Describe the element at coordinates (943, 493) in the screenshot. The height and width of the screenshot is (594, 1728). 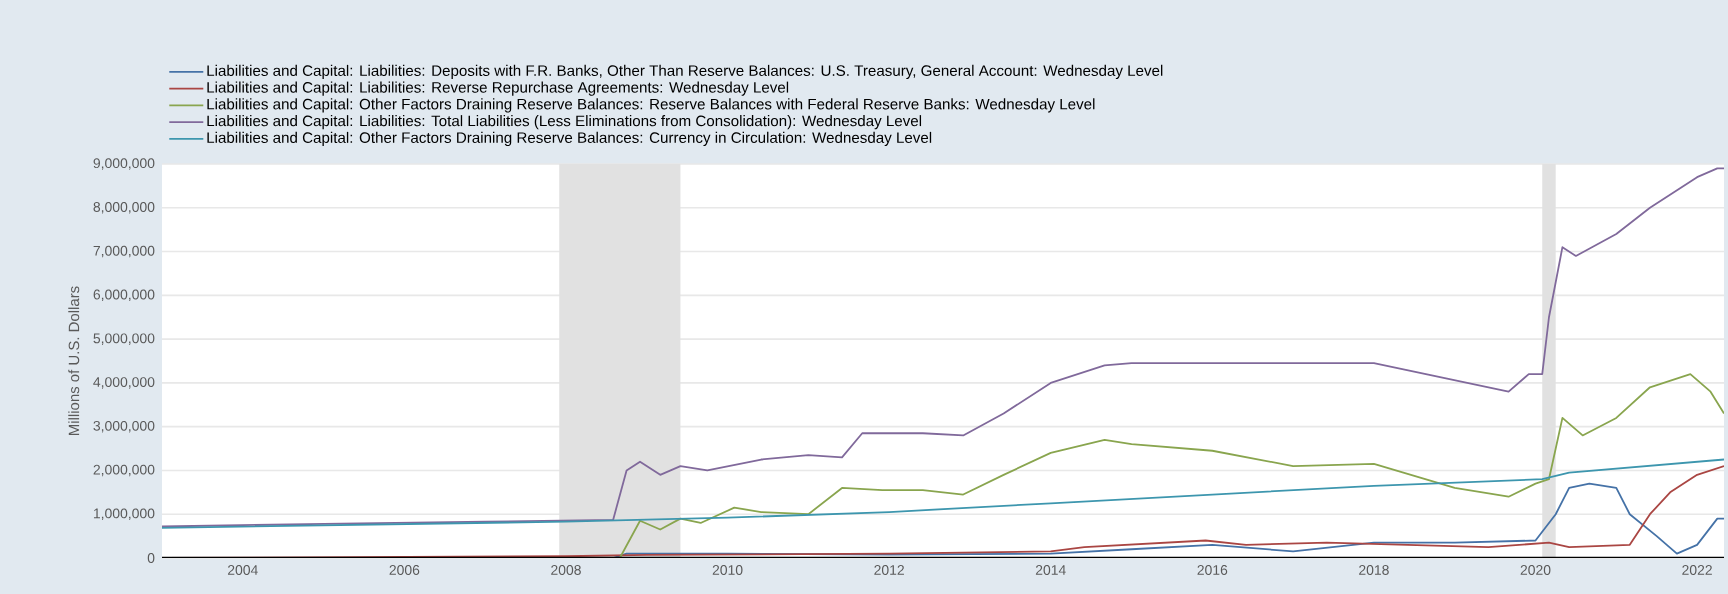
I see `line-series` at that location.